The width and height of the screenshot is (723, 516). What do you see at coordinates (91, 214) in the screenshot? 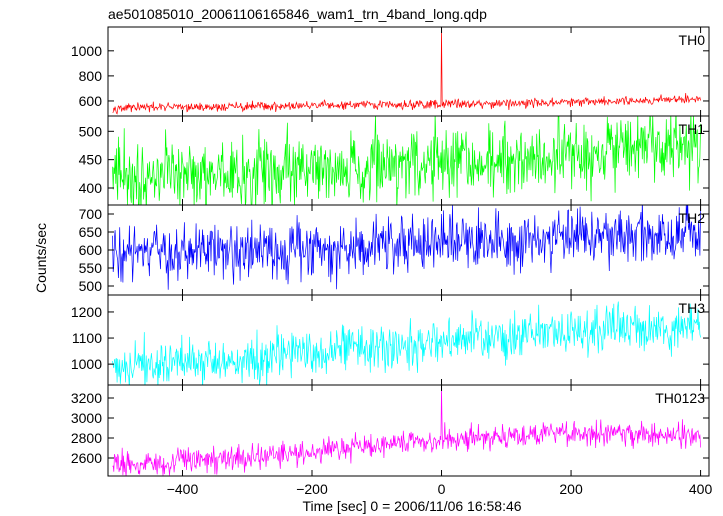
I see `y-tick-label: 700` at bounding box center [91, 214].